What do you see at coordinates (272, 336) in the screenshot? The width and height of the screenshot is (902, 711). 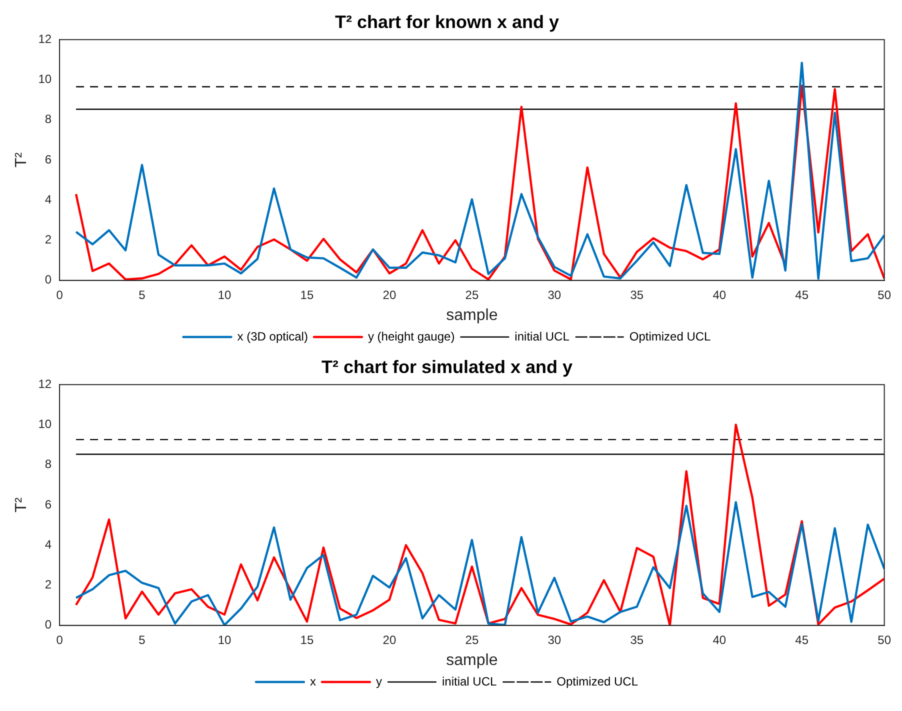 I see `legend-label: x (3D optical)` at bounding box center [272, 336].